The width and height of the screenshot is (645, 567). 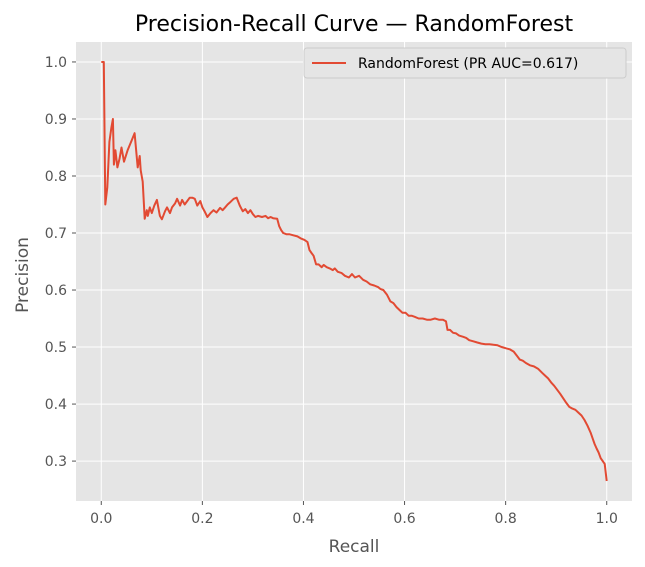 What do you see at coordinates (56, 63) in the screenshot?
I see `y-tick-label: 1.0` at bounding box center [56, 63].